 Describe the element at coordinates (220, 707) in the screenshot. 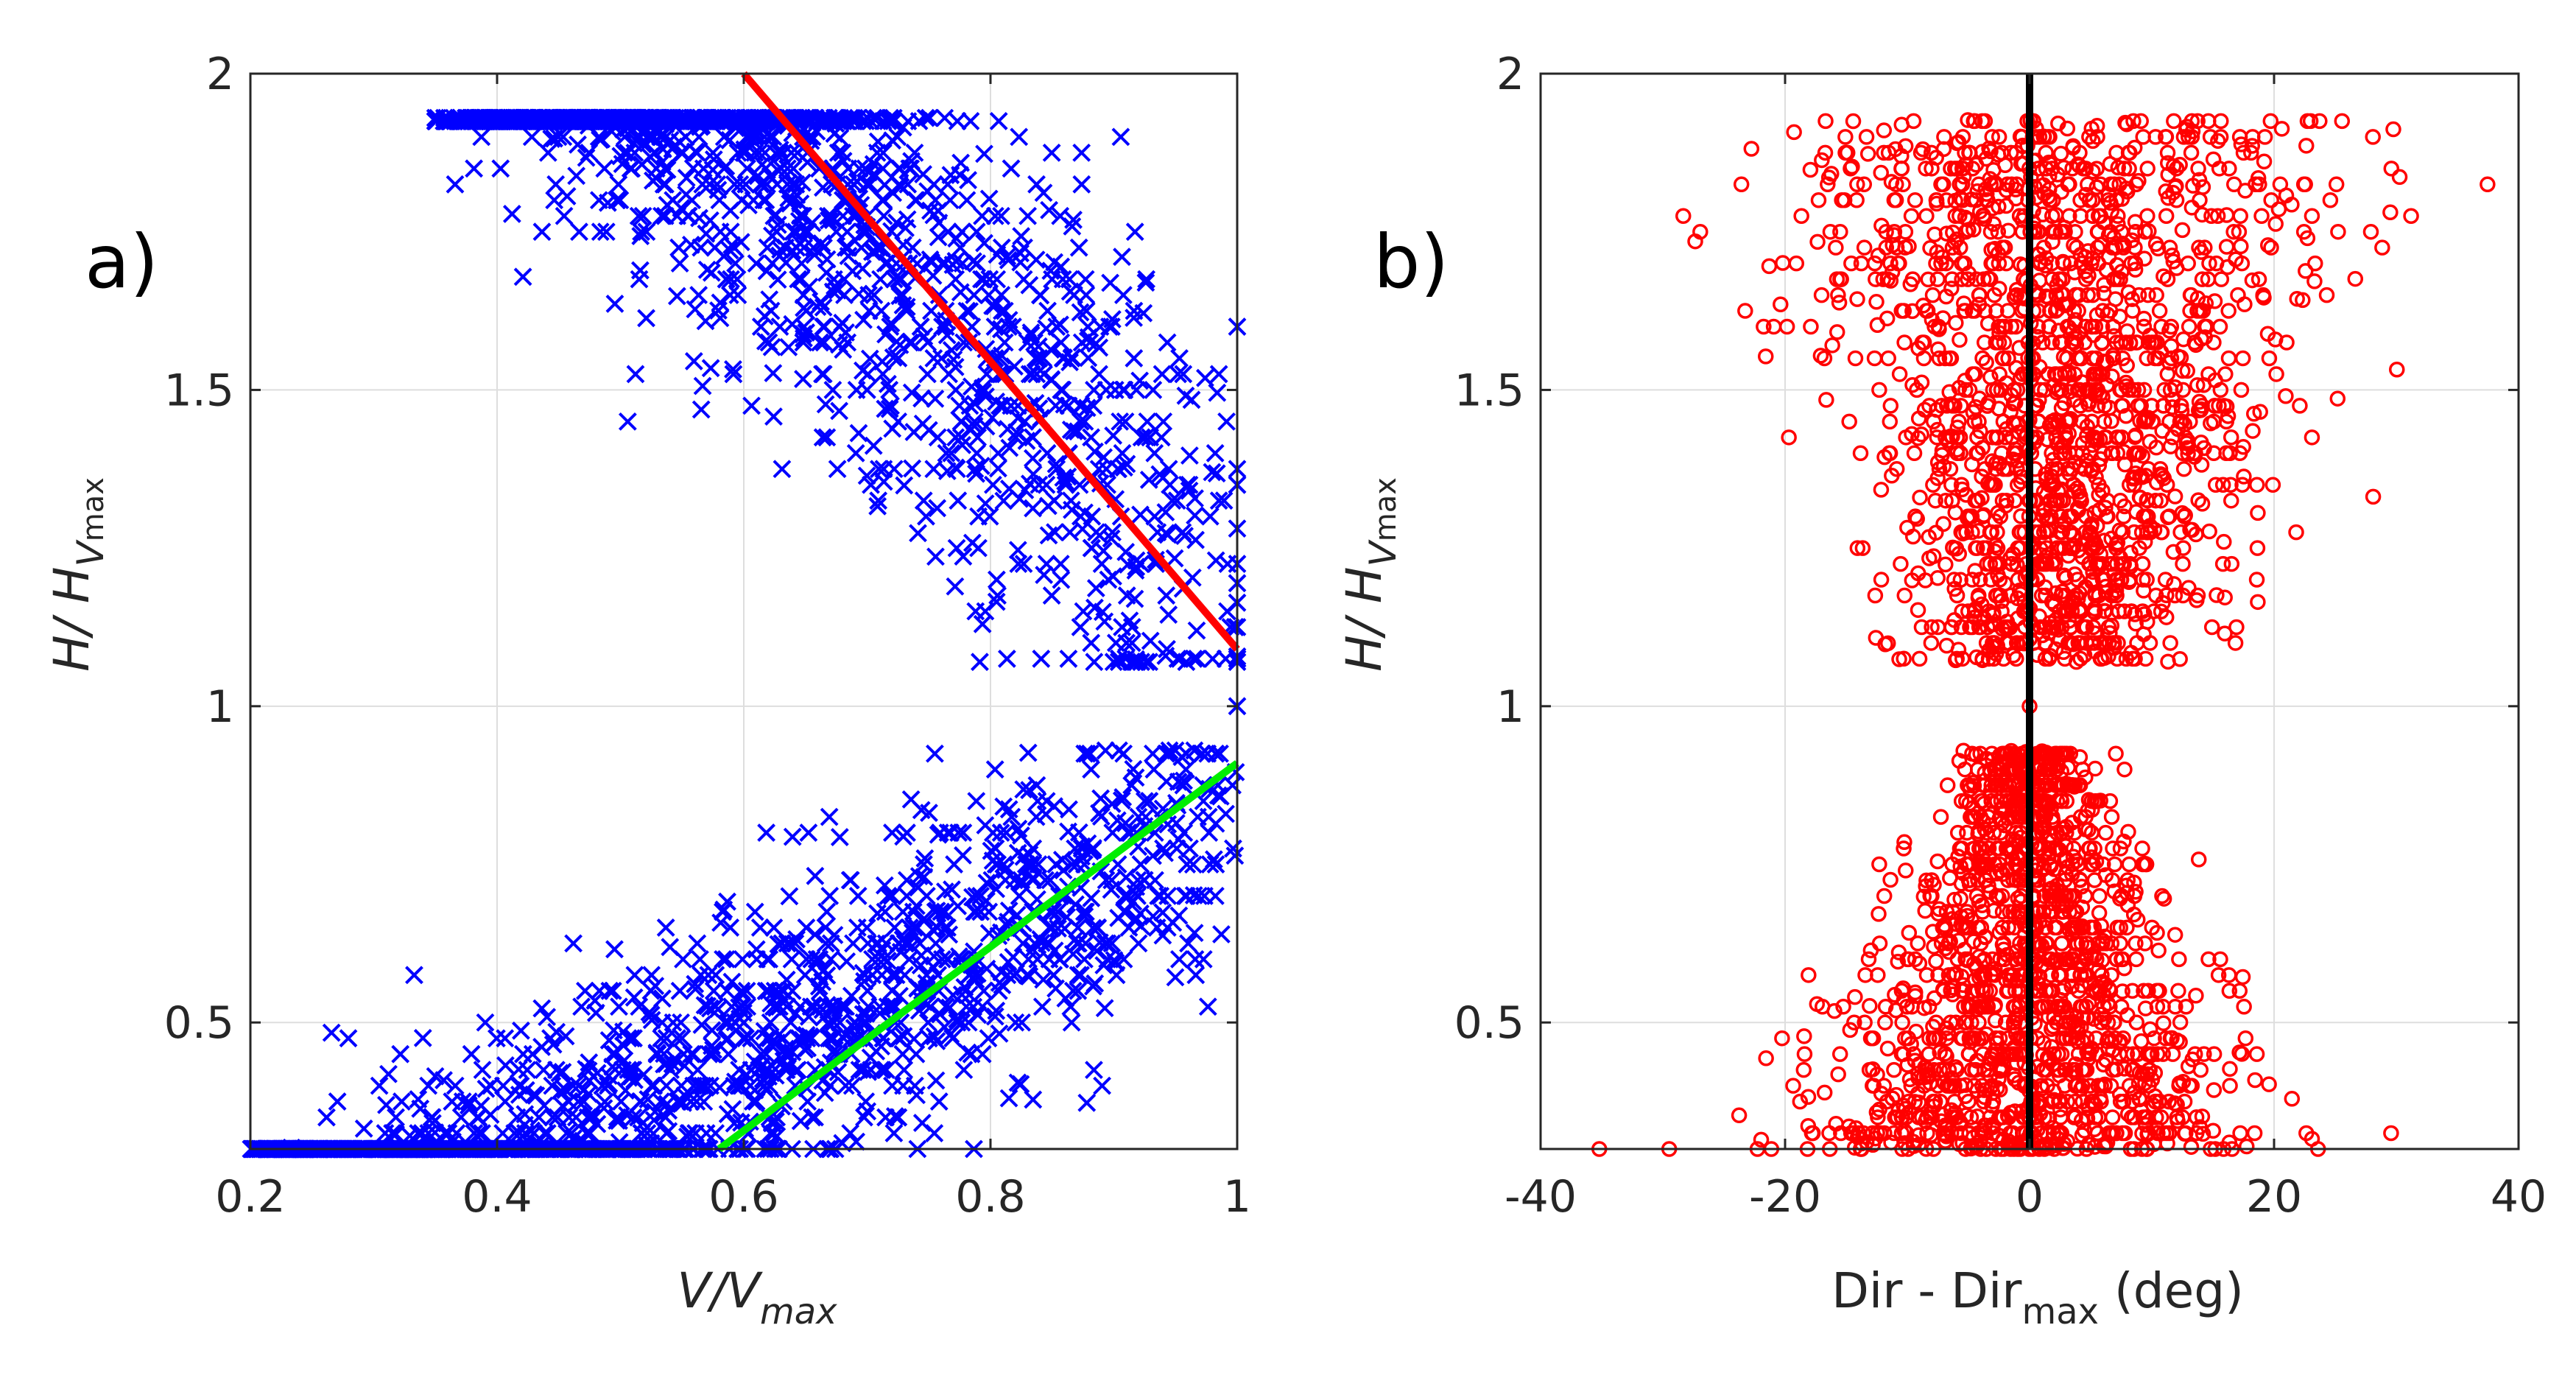

I see `panel-a-y-tick-label: 1` at that location.